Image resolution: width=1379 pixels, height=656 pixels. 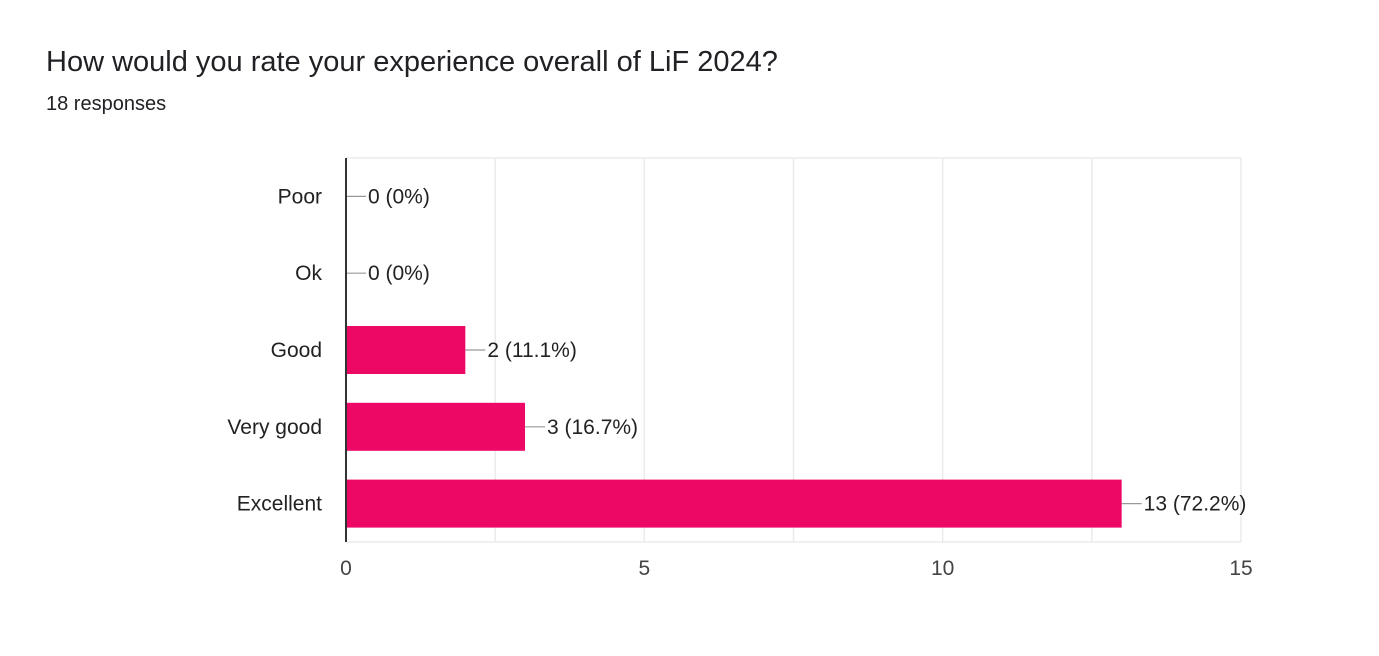 What do you see at coordinates (644, 568) in the screenshot?
I see `x-tick-label: 5` at bounding box center [644, 568].